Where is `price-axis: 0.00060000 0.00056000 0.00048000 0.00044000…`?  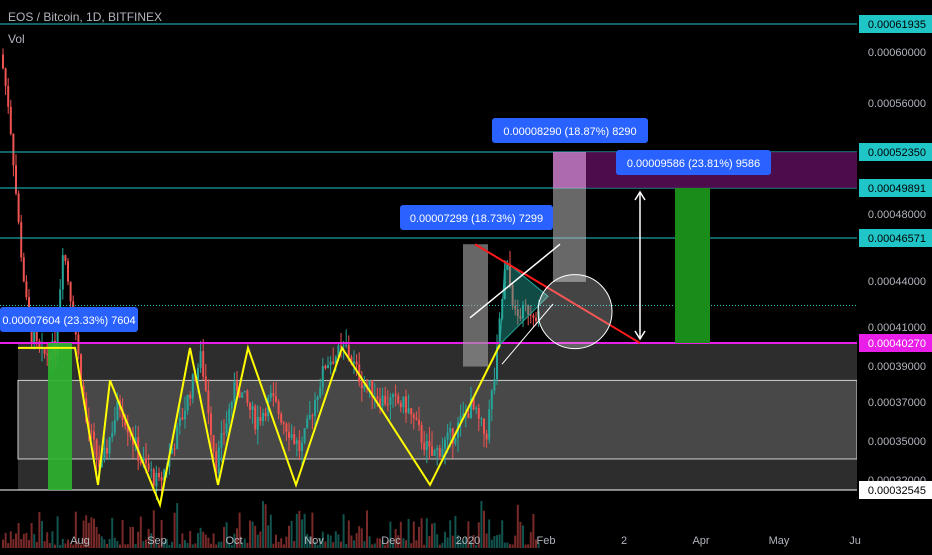 price-axis: 0.00060000 0.00056000 0.00048000 0.00044000… is located at coordinates (894, 275).